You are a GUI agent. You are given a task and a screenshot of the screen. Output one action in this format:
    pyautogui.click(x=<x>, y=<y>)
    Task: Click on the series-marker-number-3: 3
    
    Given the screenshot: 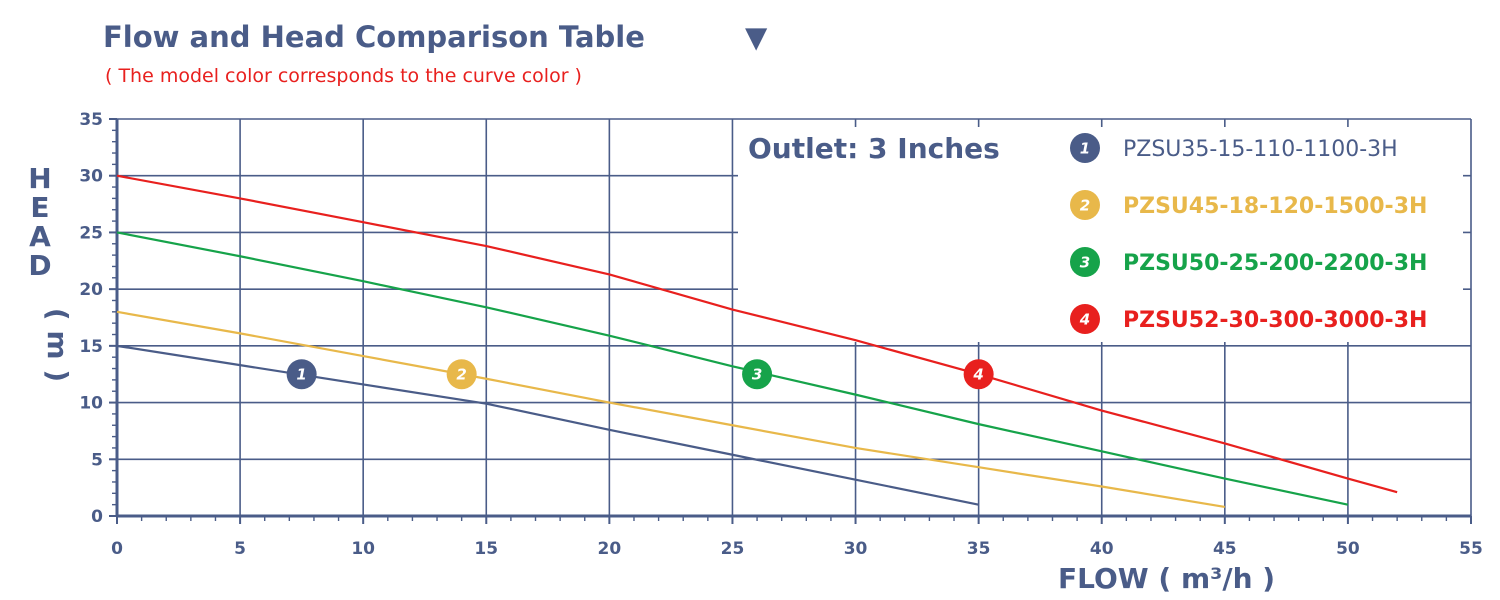 What is the action you would take?
    pyautogui.click(x=757, y=375)
    